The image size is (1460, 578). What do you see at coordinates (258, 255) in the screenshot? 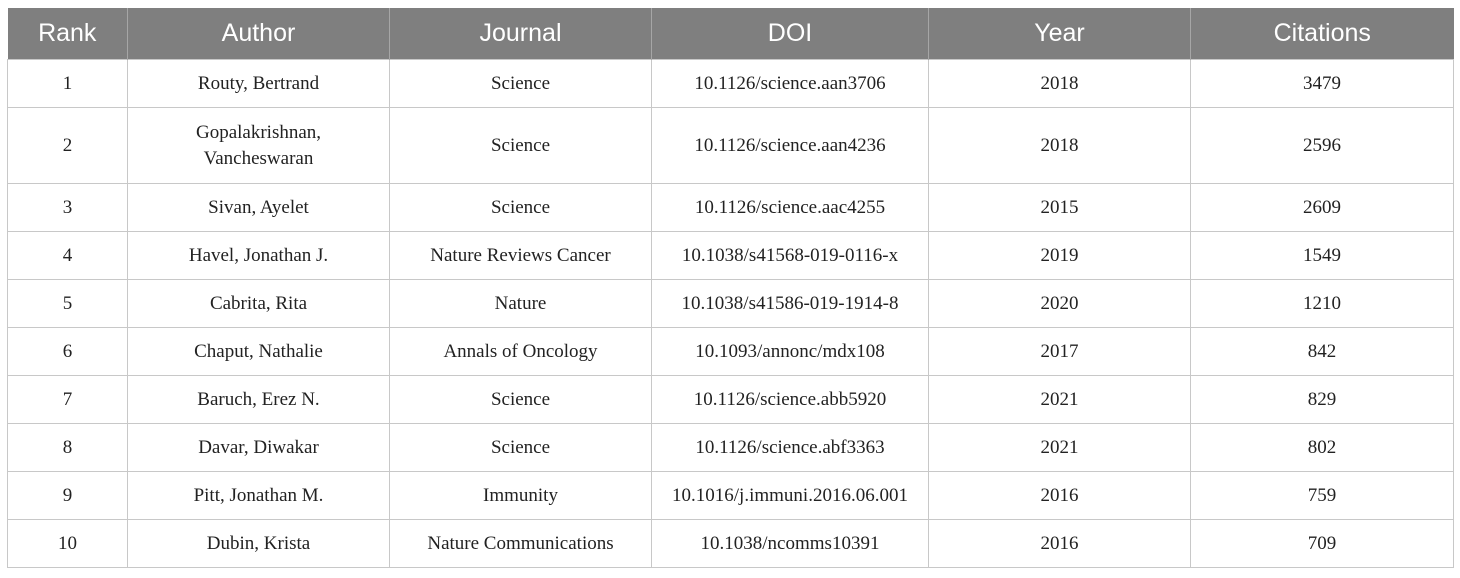
I see `cell-author: Havel, Jonathan J.` at bounding box center [258, 255].